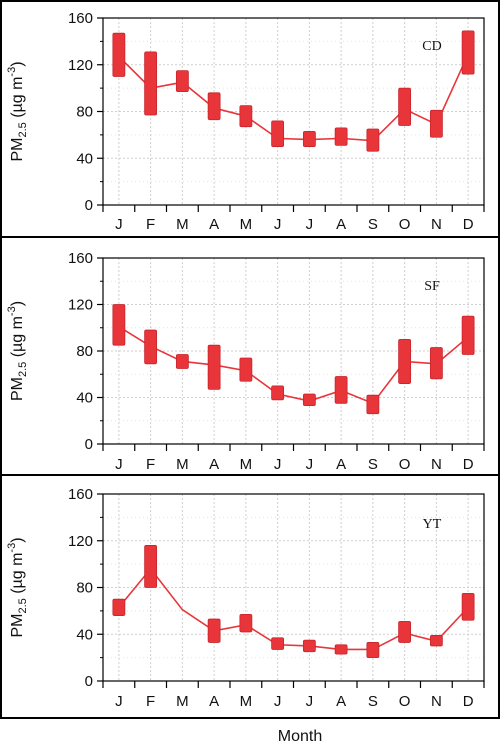 The image size is (500, 748). What do you see at coordinates (432, 524) in the screenshot?
I see `site-label: YT` at bounding box center [432, 524].